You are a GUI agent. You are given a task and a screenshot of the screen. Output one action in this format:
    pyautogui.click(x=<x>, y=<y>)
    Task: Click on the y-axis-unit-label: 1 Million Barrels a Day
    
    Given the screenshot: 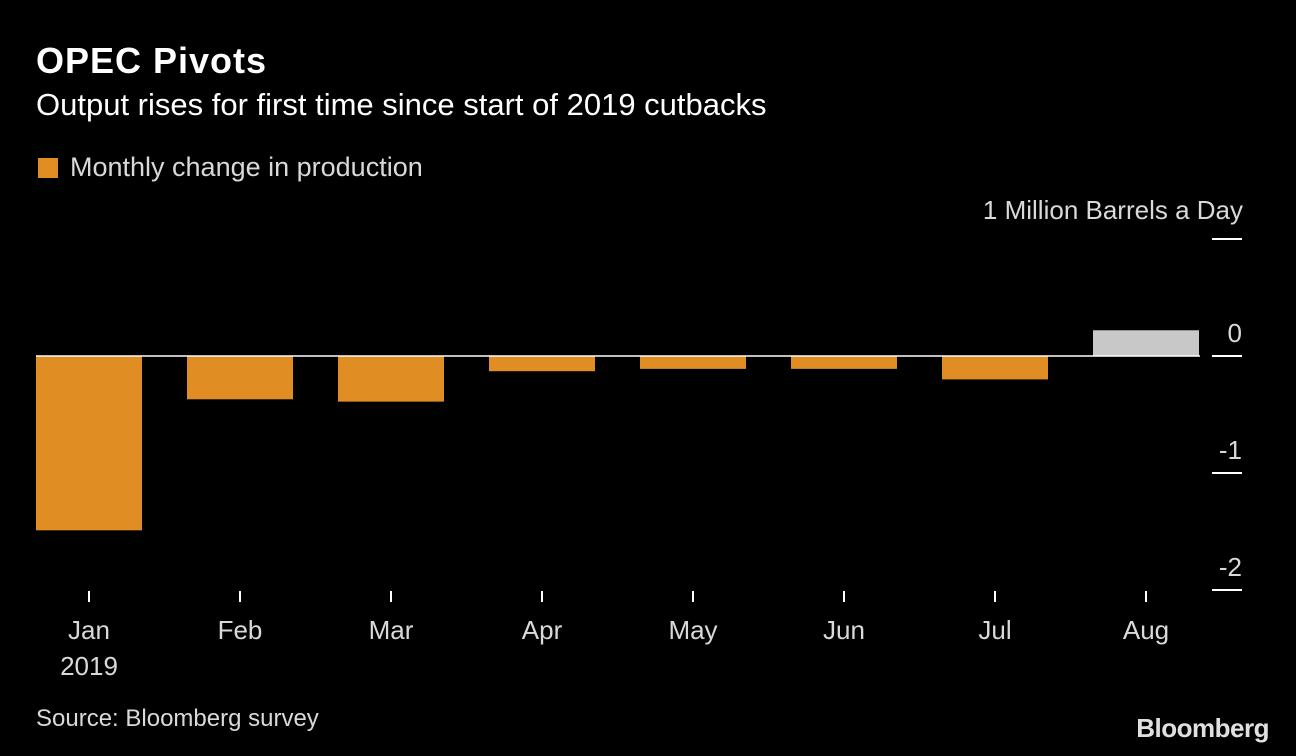 What is the action you would take?
    pyautogui.click(x=1112, y=210)
    